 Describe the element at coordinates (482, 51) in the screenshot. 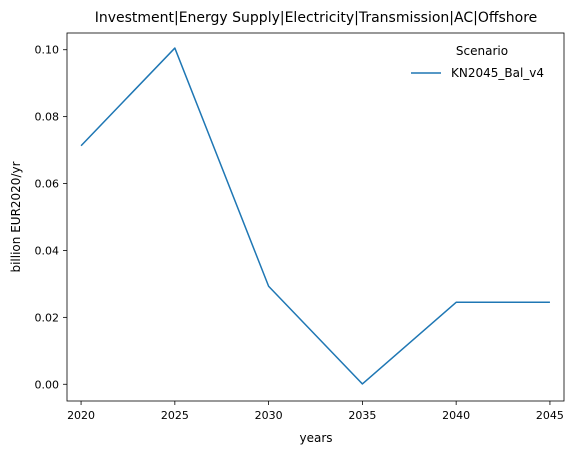

I see `legend-title: Scenario` at that location.